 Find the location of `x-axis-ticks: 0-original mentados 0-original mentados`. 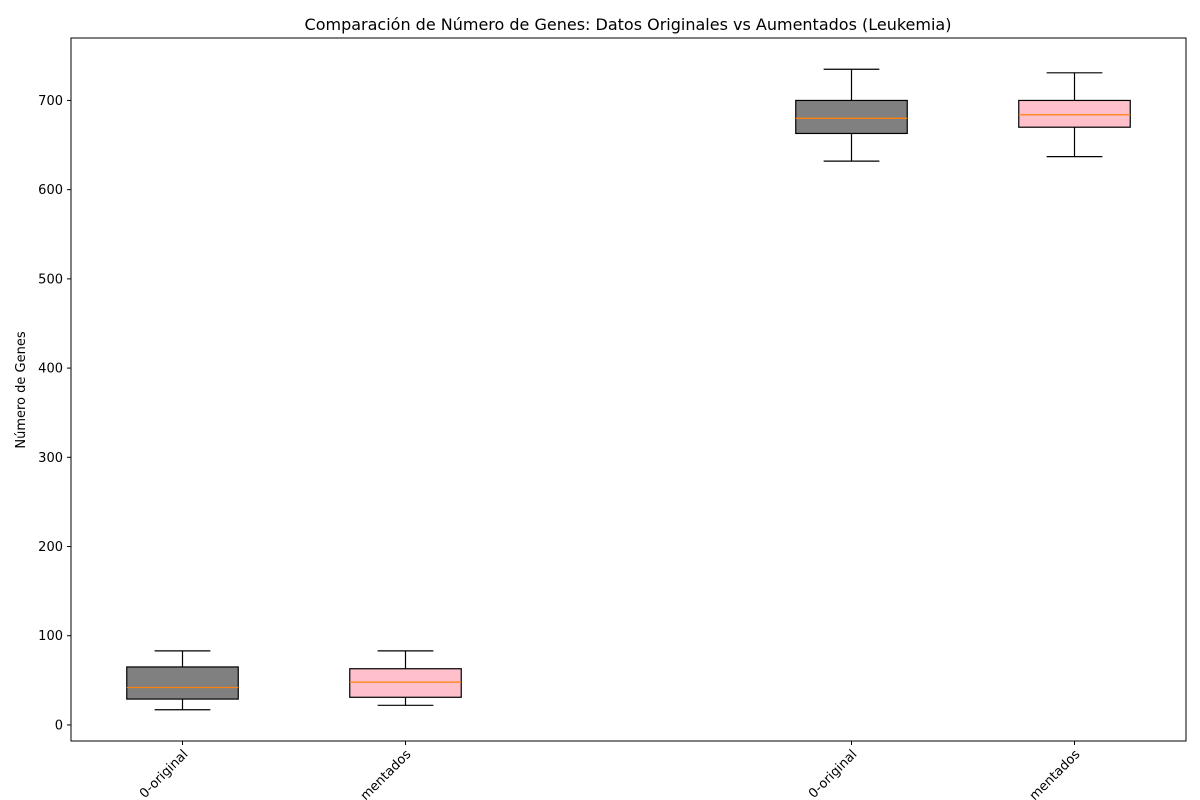

x-axis-ticks: 0-original mentados 0-original mentados is located at coordinates (610, 770).